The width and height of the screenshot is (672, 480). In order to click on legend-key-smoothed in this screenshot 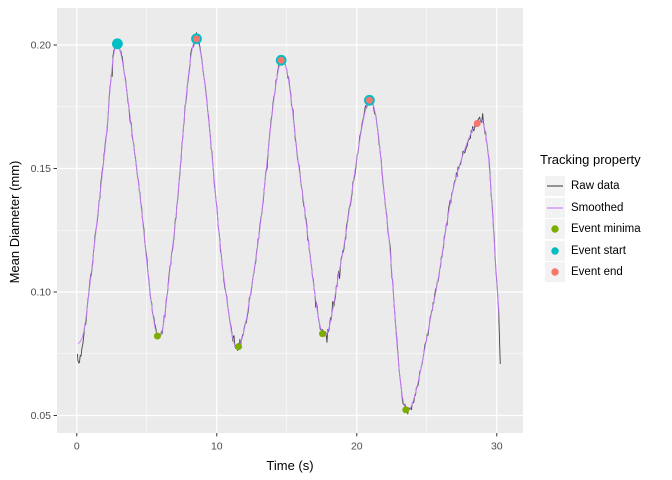, I will do `click(555, 207)`.